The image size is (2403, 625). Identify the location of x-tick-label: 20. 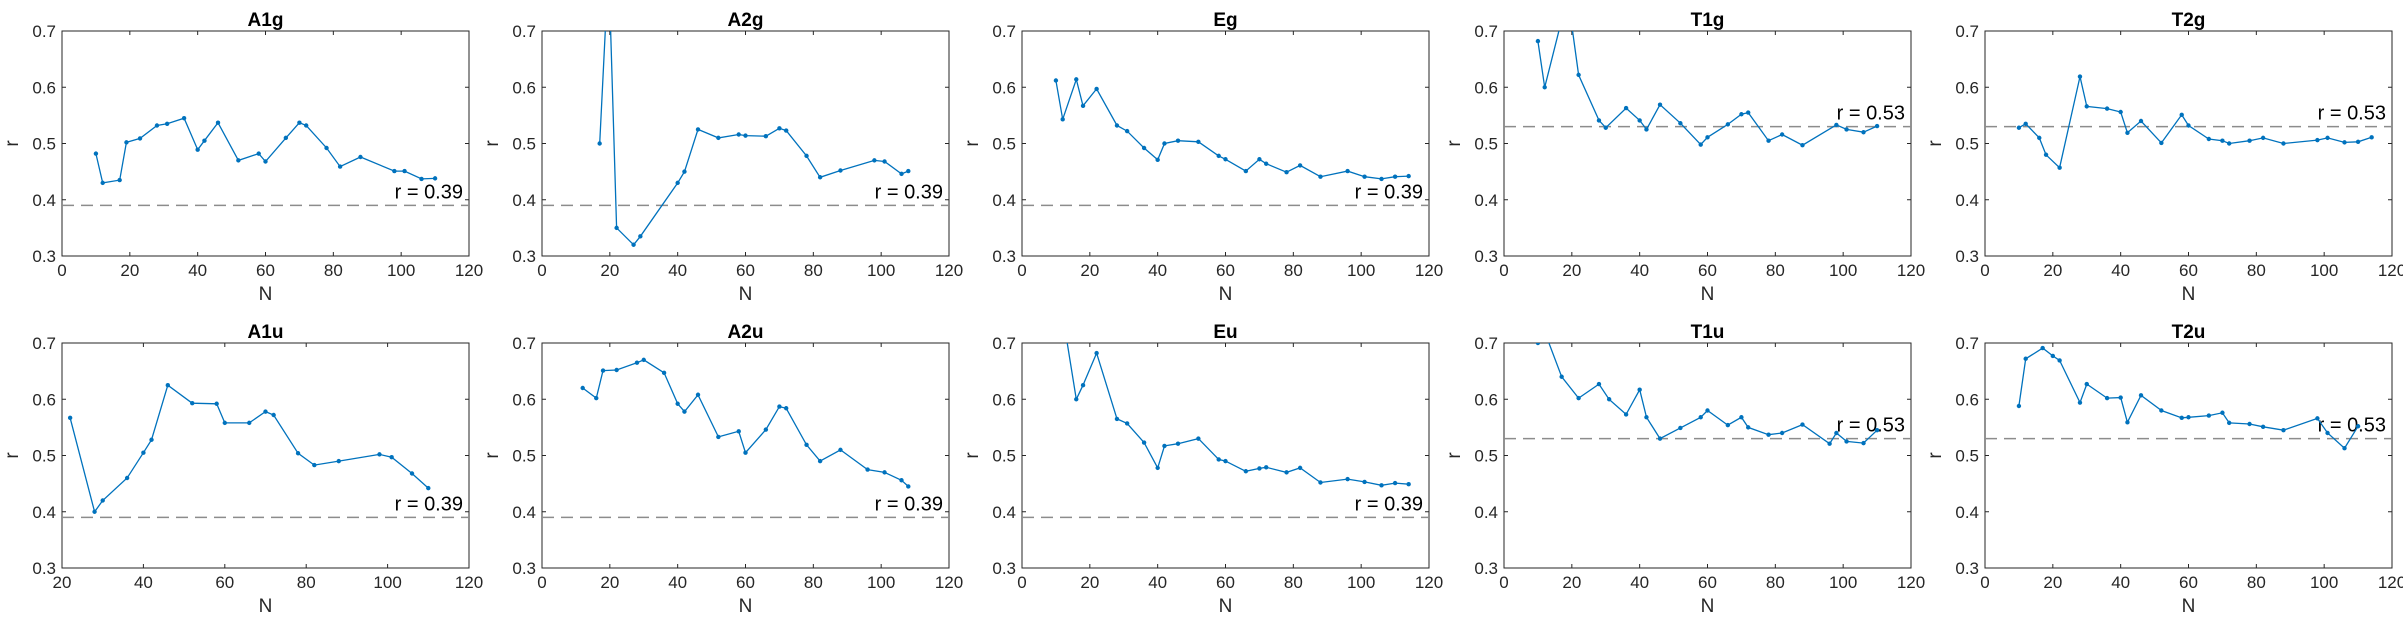
(2052, 582).